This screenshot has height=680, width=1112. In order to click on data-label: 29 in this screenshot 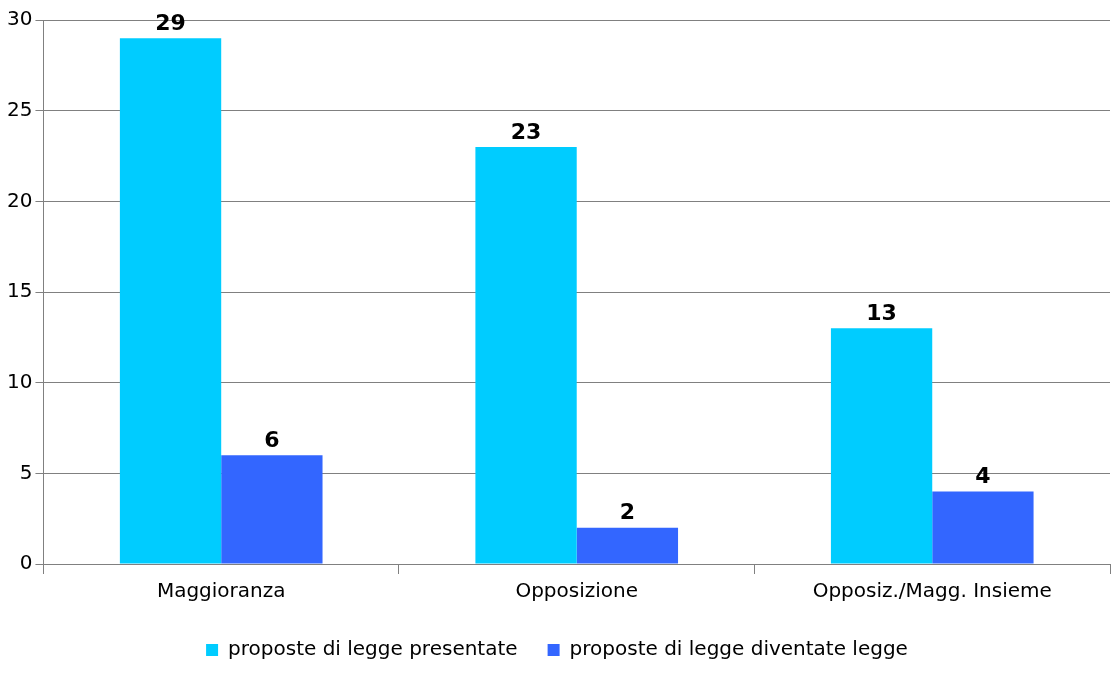, I will do `click(170, 22)`.